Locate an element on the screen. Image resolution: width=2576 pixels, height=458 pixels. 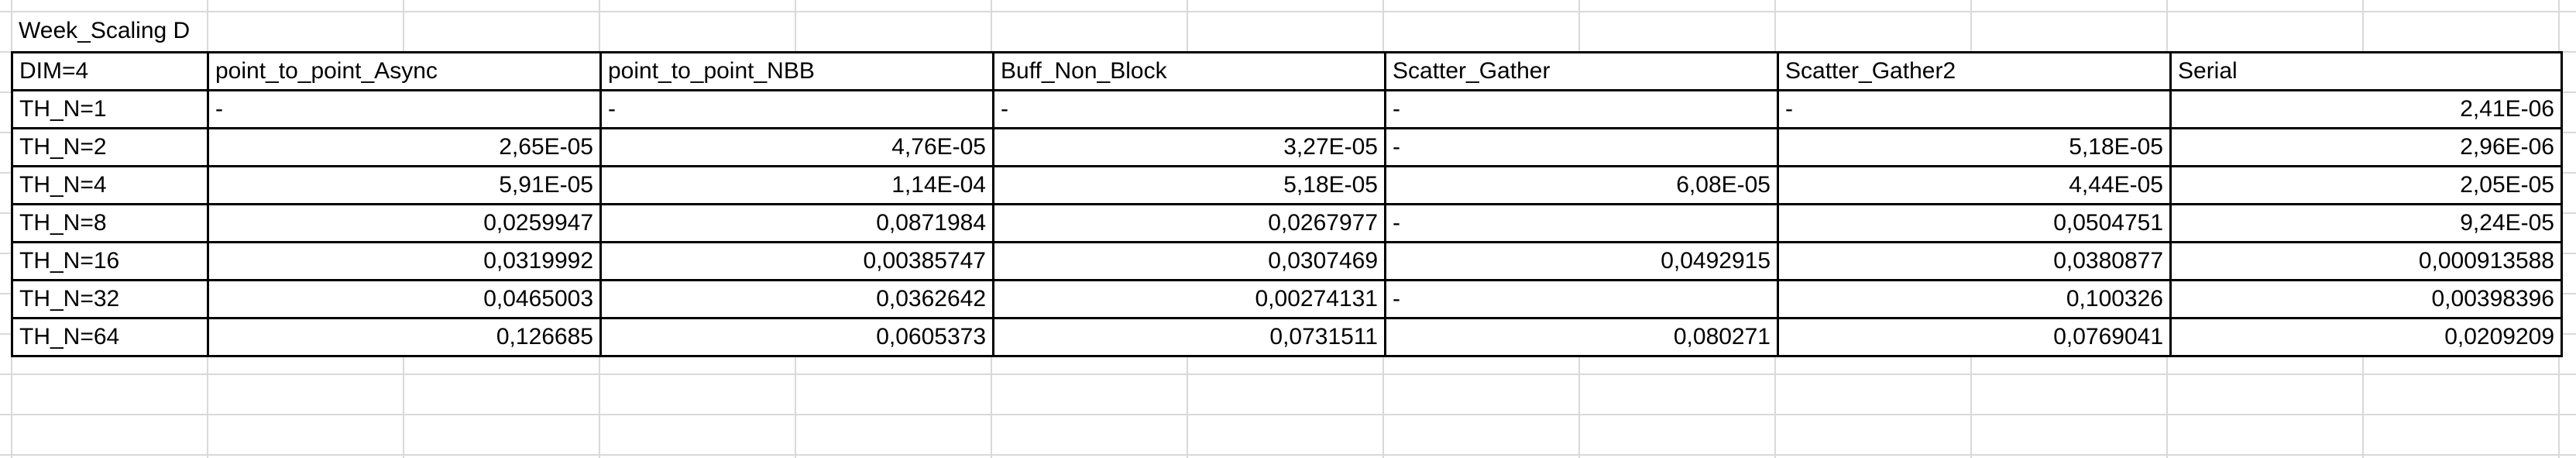
table-cell: 9,24E-05 is located at coordinates (2366, 223).